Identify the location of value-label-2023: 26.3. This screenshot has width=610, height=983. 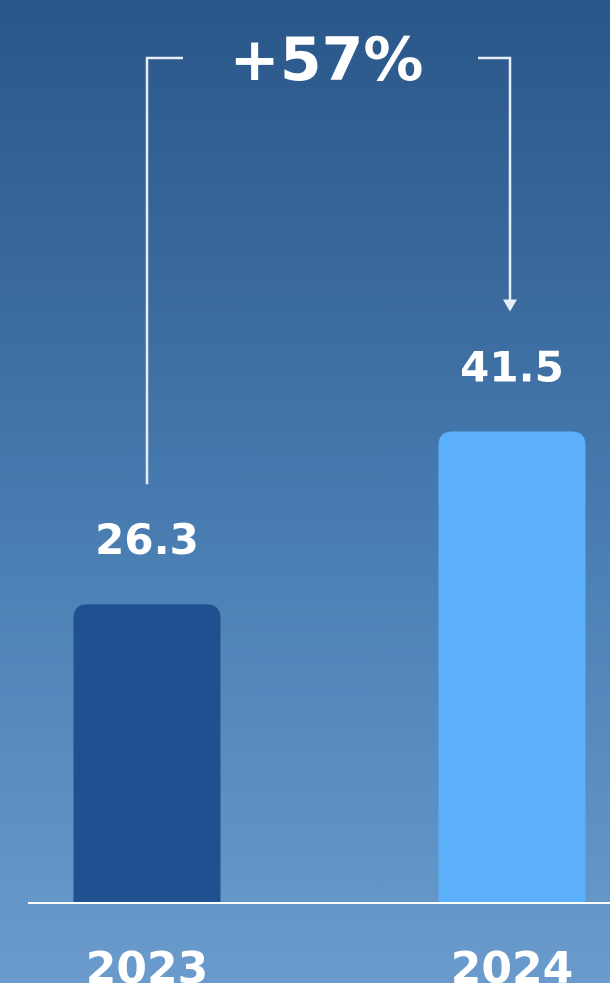
(147, 539).